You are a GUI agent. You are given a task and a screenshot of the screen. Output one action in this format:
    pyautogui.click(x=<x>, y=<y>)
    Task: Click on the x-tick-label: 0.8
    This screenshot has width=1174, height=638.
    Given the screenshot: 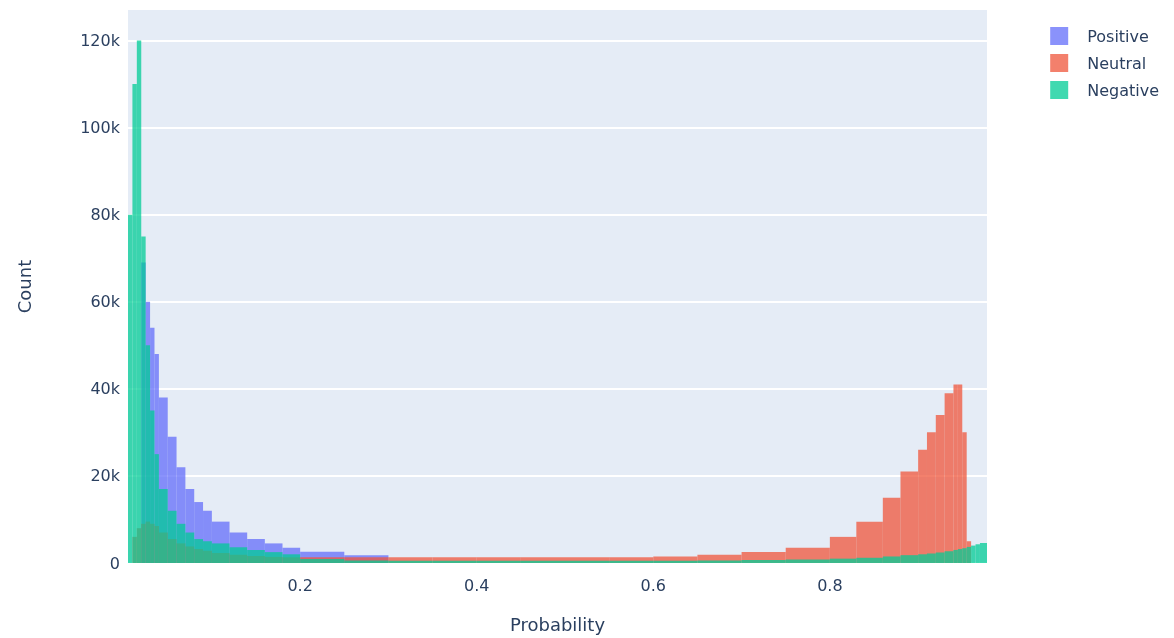 What is the action you would take?
    pyautogui.click(x=830, y=585)
    